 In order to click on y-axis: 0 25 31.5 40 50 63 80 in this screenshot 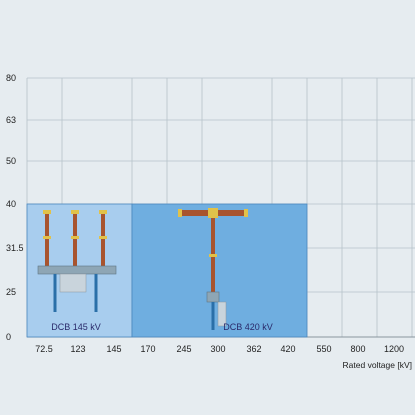, I will do `click(15, 207)`.